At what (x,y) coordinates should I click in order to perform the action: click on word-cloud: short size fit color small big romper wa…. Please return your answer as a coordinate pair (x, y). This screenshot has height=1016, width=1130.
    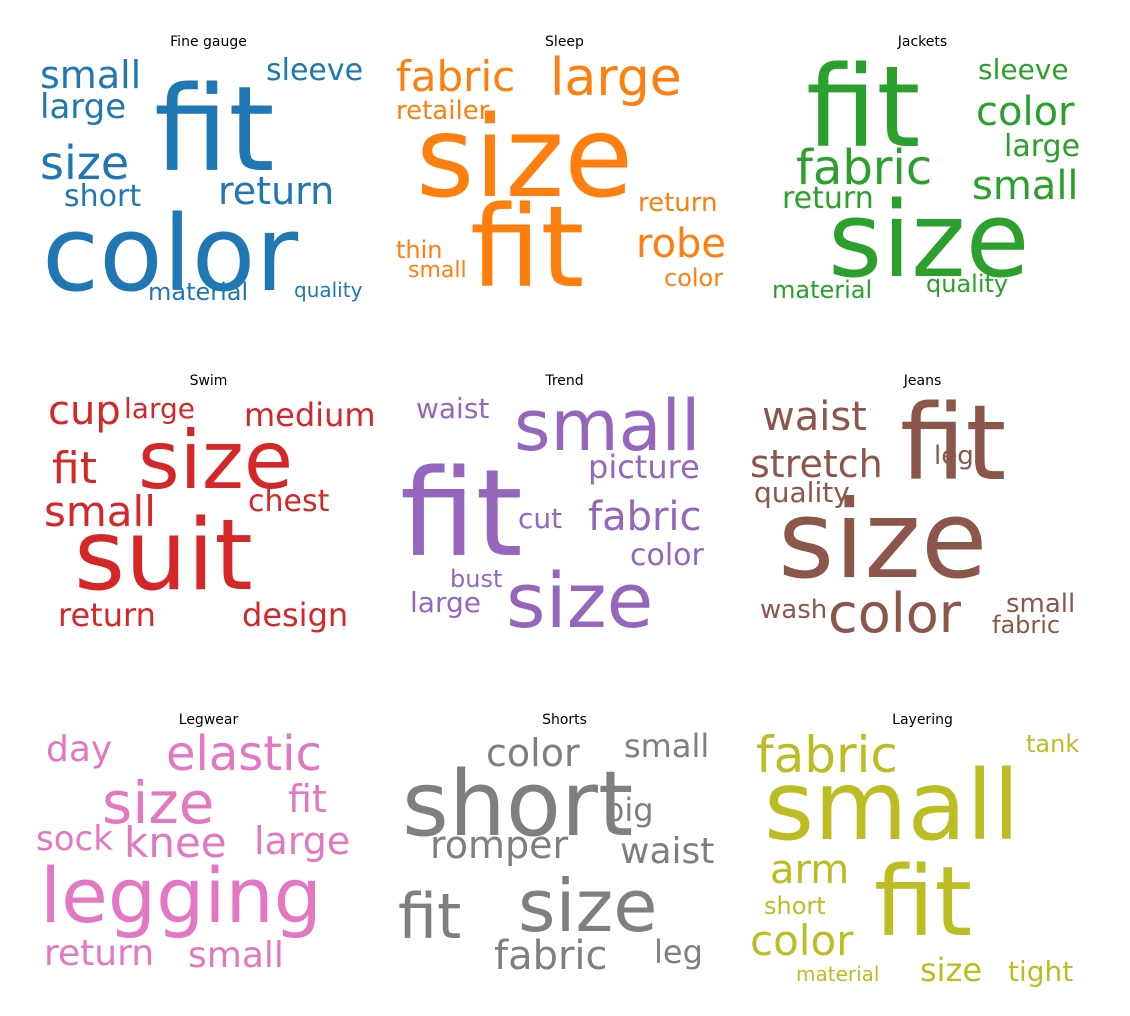
    Looking at the image, I should click on (564, 861).